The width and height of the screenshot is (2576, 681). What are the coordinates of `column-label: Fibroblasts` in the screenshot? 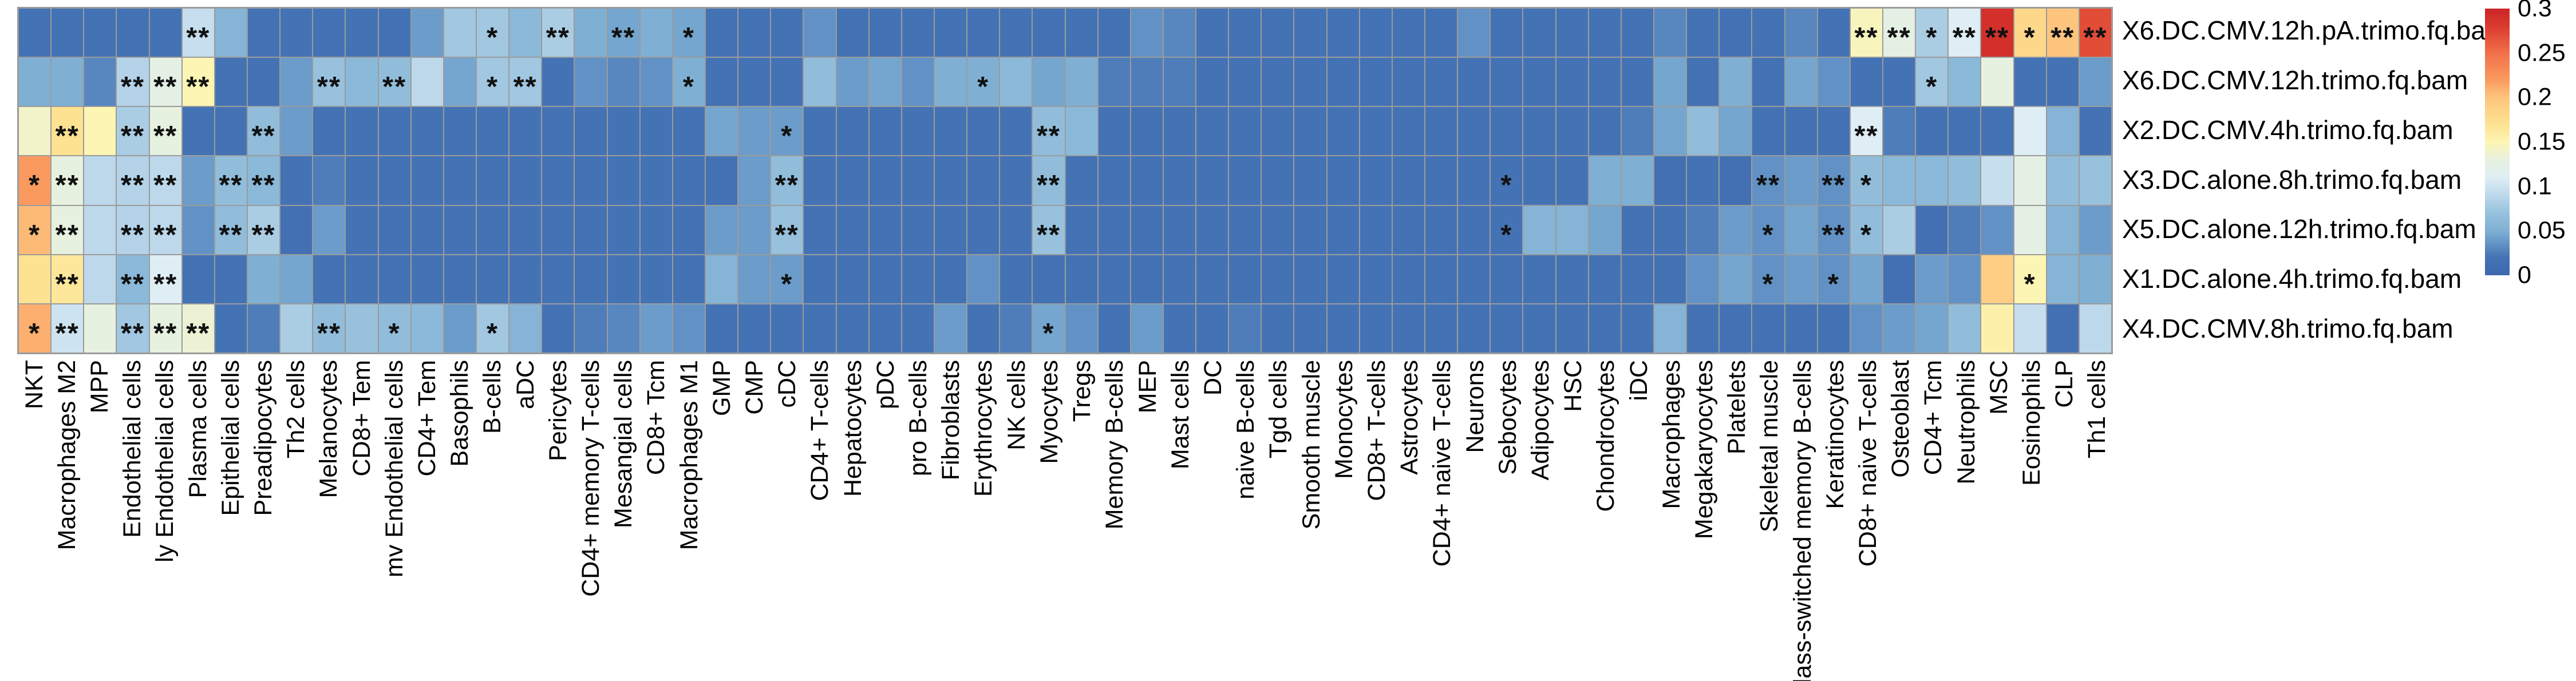 It's located at (951, 420).